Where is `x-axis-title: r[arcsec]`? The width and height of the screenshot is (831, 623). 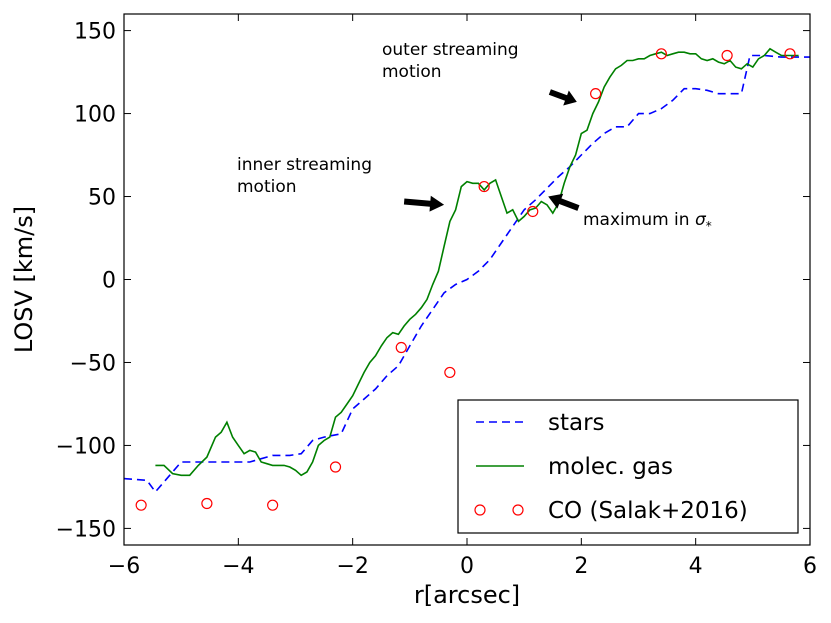 x-axis-title: r[arcsec] is located at coordinates (467, 595).